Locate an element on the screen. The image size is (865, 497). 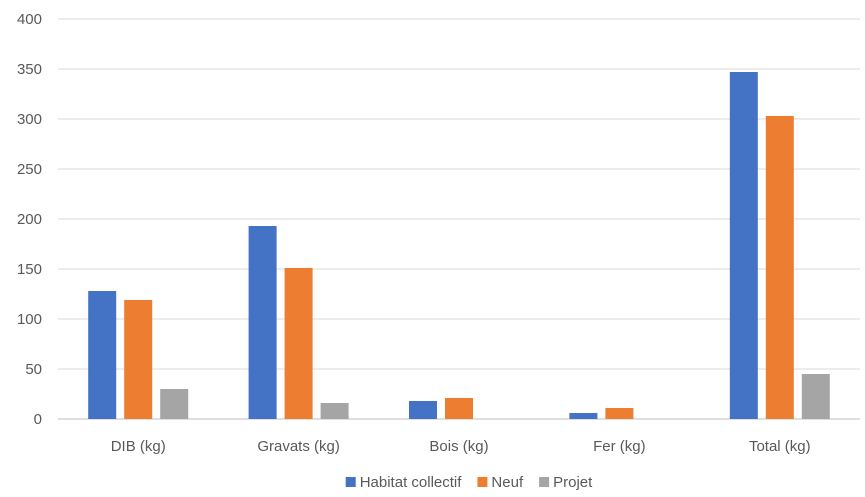
y-tick-label: 0 is located at coordinates (38, 419).